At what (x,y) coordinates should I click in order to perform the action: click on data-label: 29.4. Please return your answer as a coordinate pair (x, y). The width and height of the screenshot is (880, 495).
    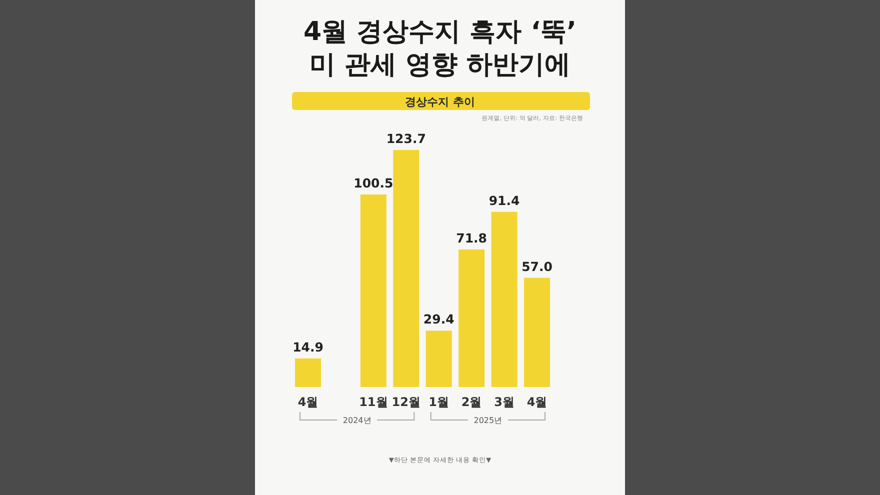
    Looking at the image, I should click on (439, 319).